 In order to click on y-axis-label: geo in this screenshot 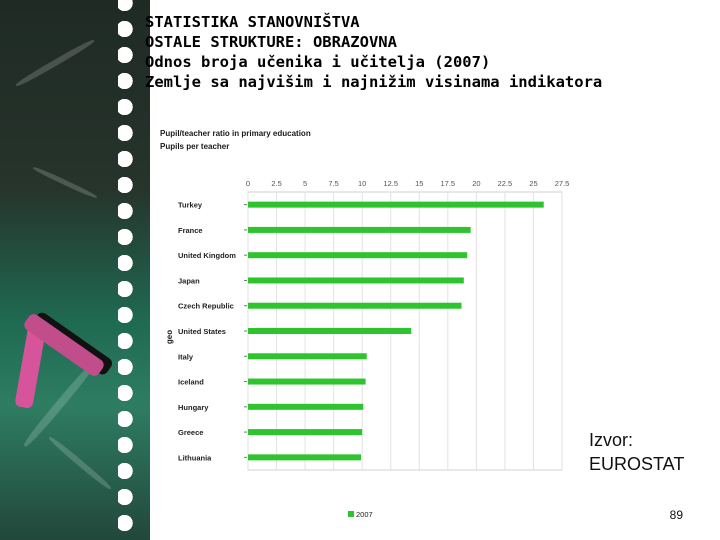, I will do `click(169, 337)`.